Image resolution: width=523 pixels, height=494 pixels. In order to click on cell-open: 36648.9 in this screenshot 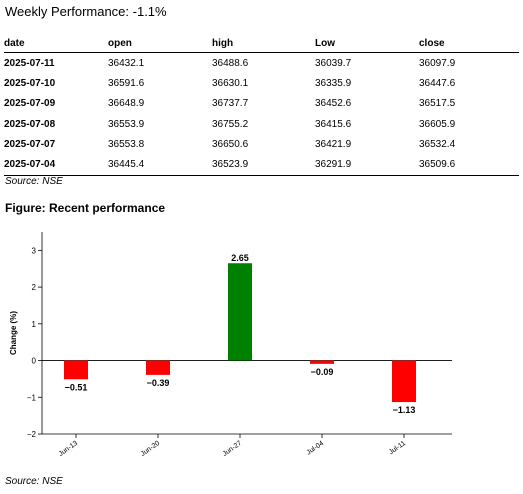, I will do `click(126, 104)`.